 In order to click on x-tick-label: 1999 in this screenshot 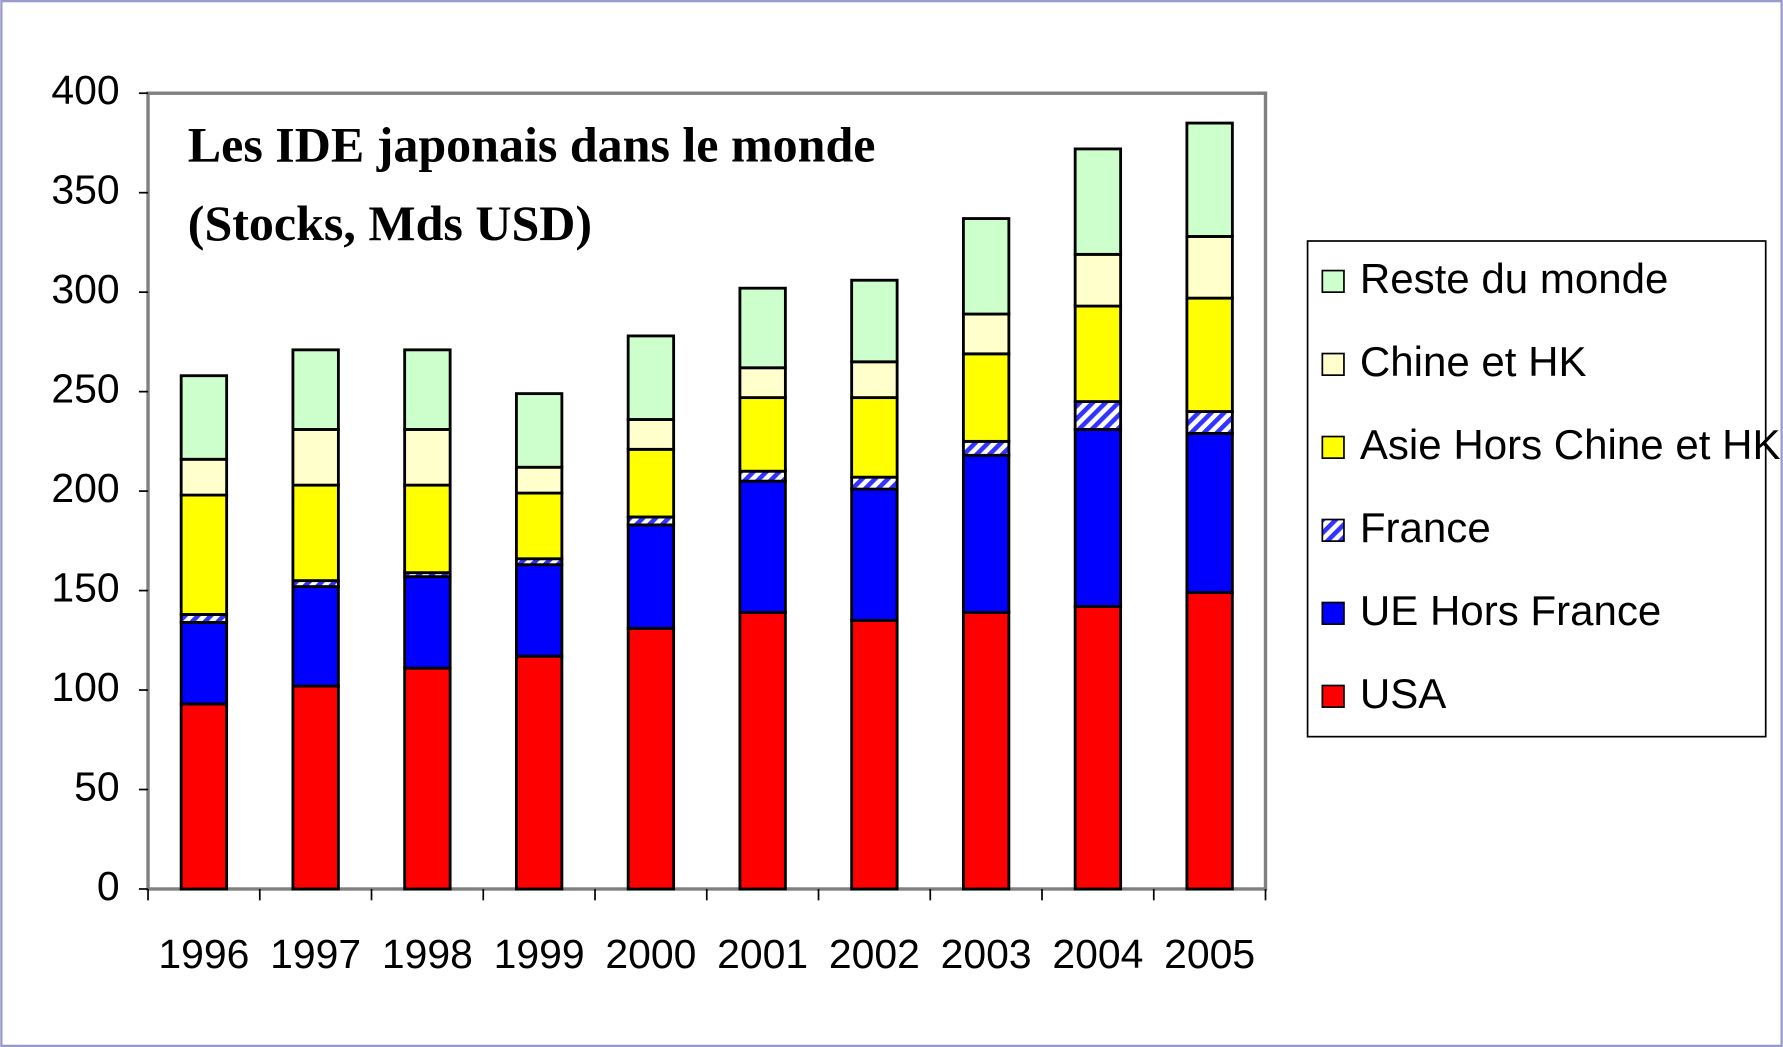, I will do `click(539, 954)`.